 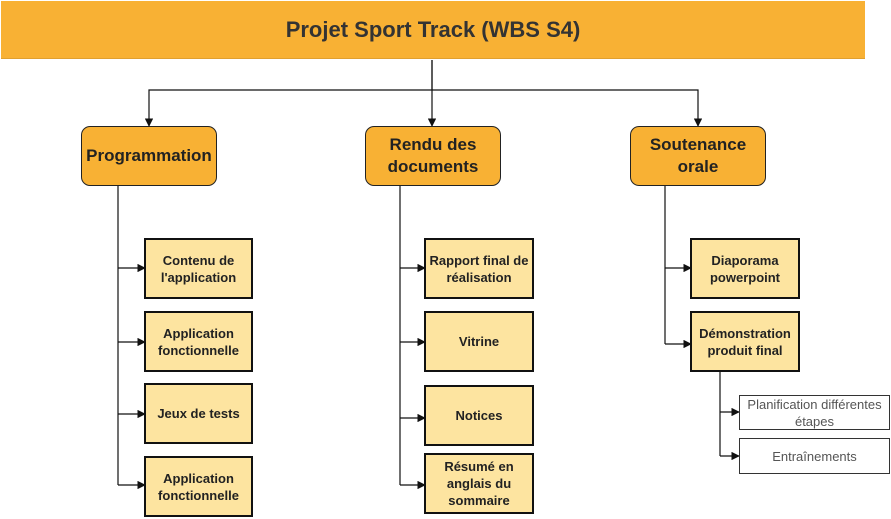 I want to click on node-rendu-des-documents: Rendu des documents, so click(x=433, y=156).